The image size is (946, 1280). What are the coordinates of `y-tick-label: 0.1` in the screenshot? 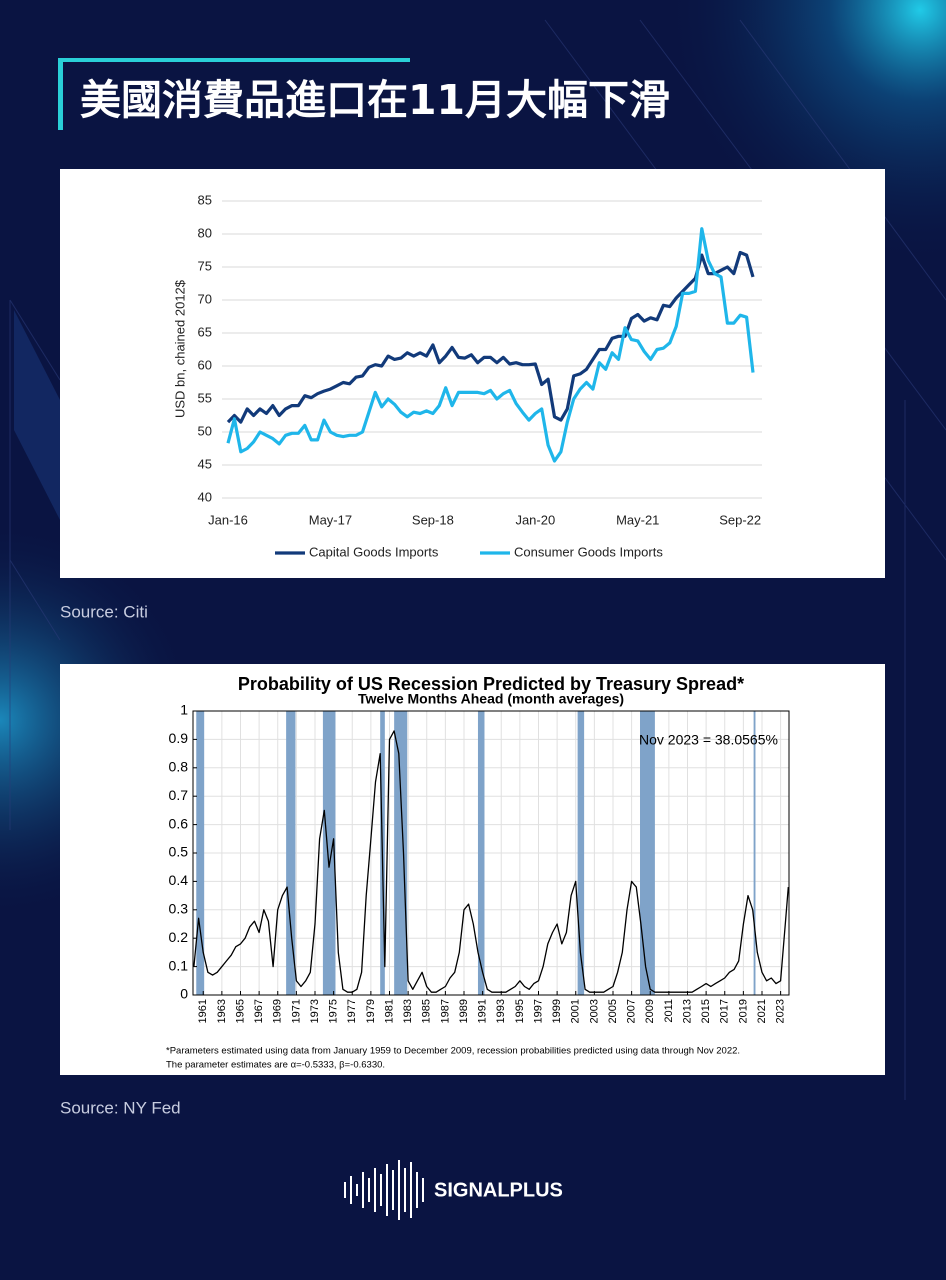 It's located at (179, 965).